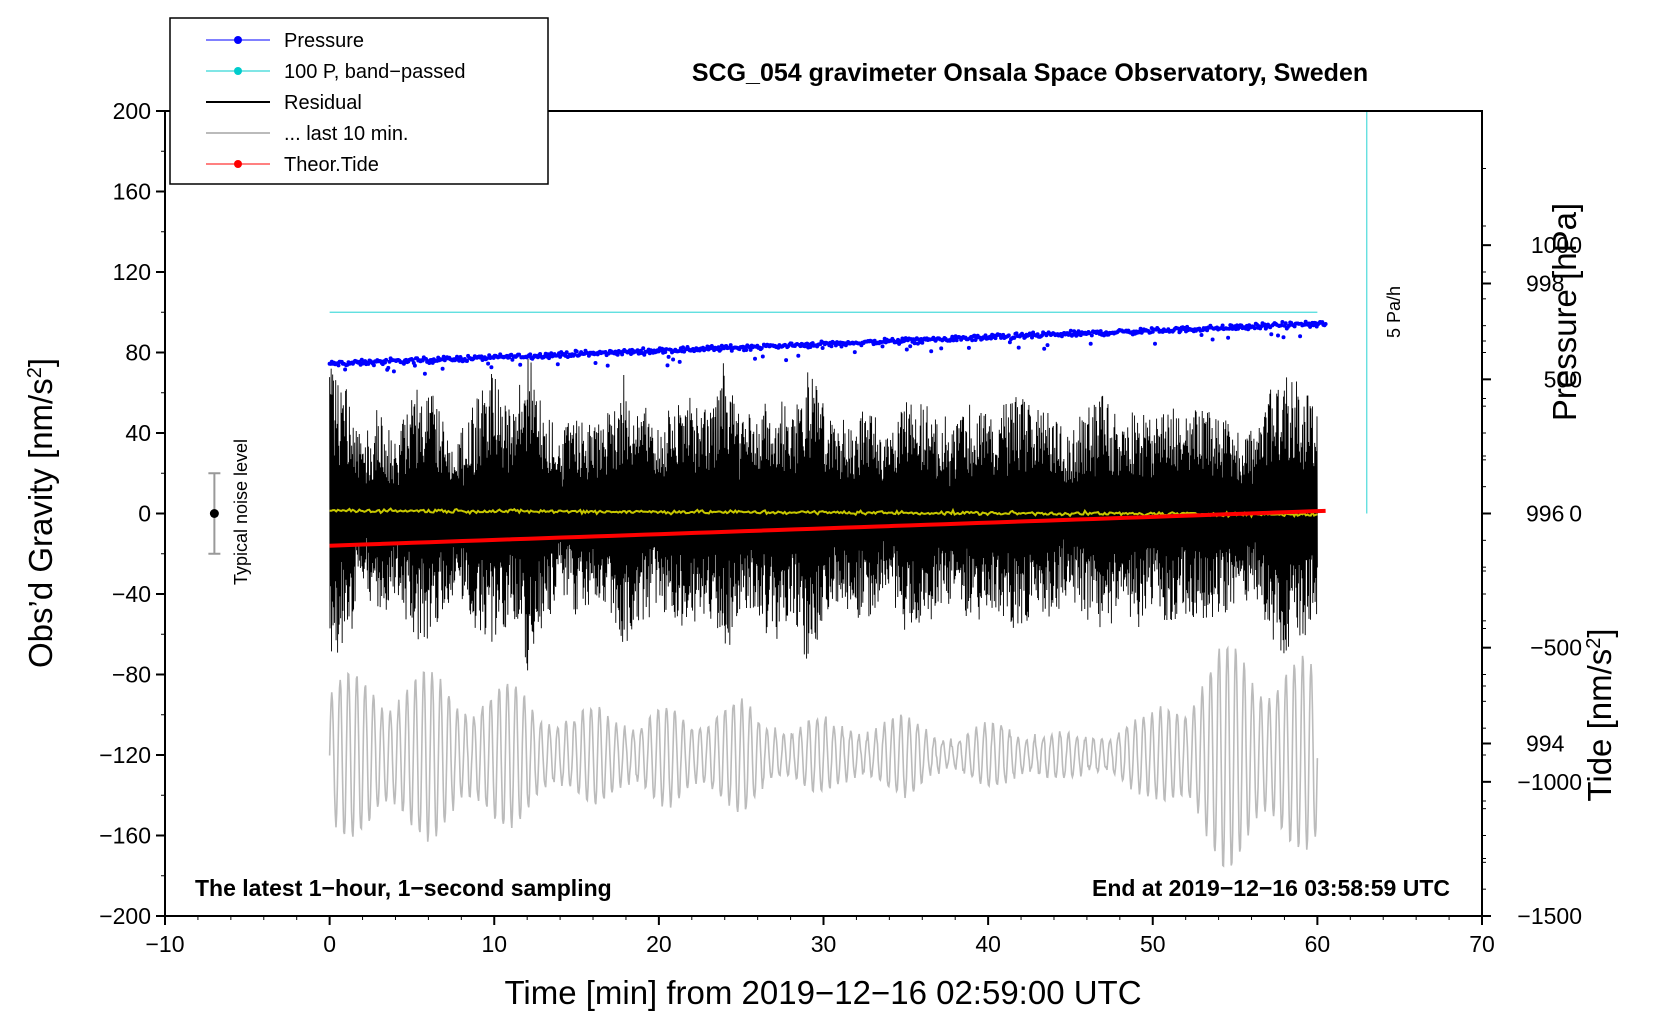 The width and height of the screenshot is (1660, 1020). What do you see at coordinates (164, 944) in the screenshot?
I see `x-tick-label: −10` at bounding box center [164, 944].